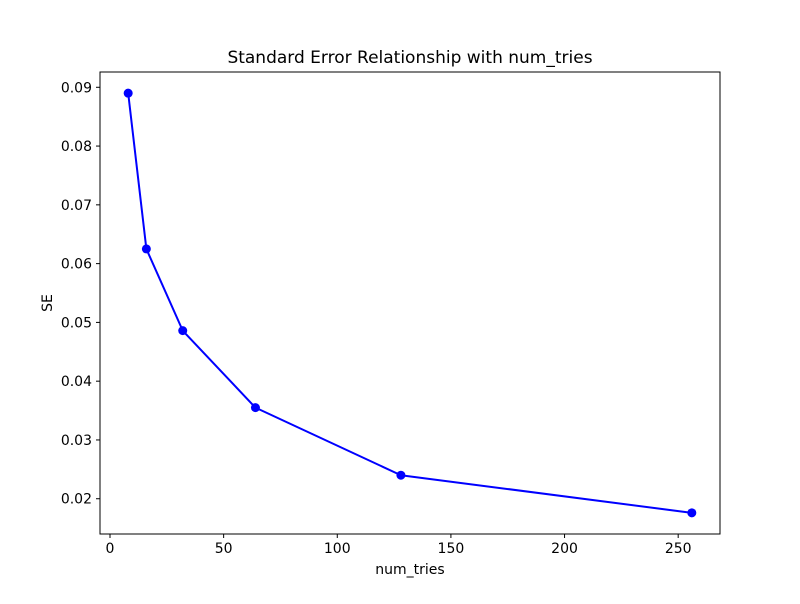  I want to click on x-ticks: 0 50 100 150 200 250, so click(399, 545).